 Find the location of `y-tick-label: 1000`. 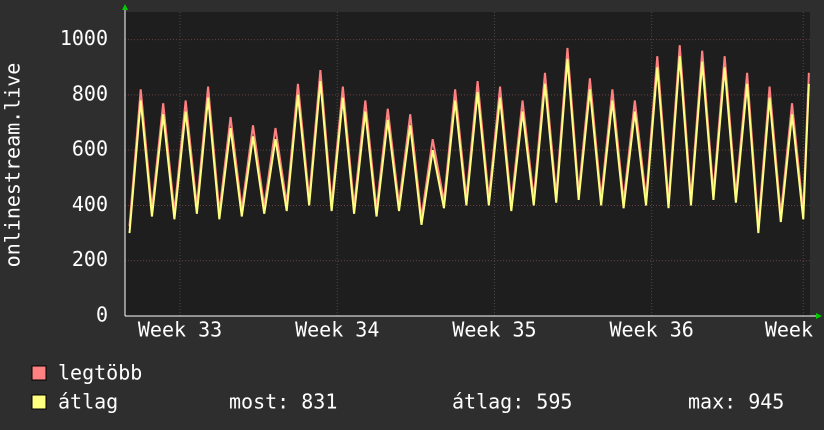

y-tick-label: 1000 is located at coordinates (84, 38).